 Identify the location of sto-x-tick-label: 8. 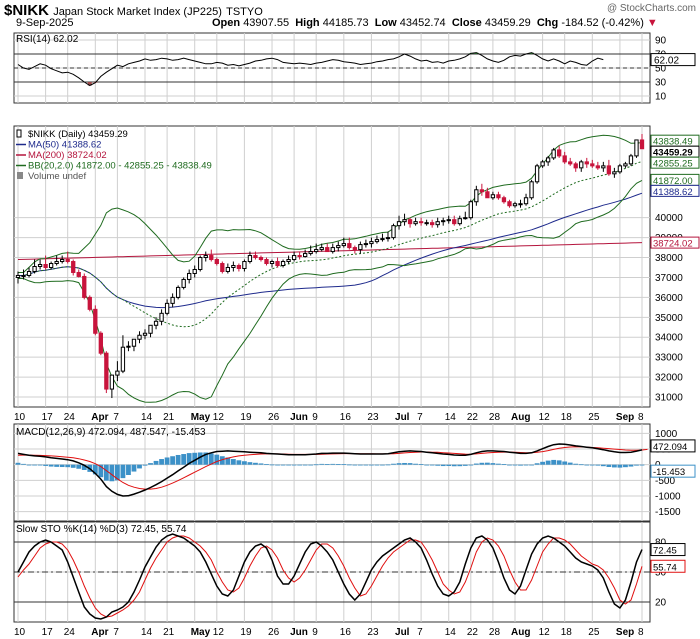
(641, 632).